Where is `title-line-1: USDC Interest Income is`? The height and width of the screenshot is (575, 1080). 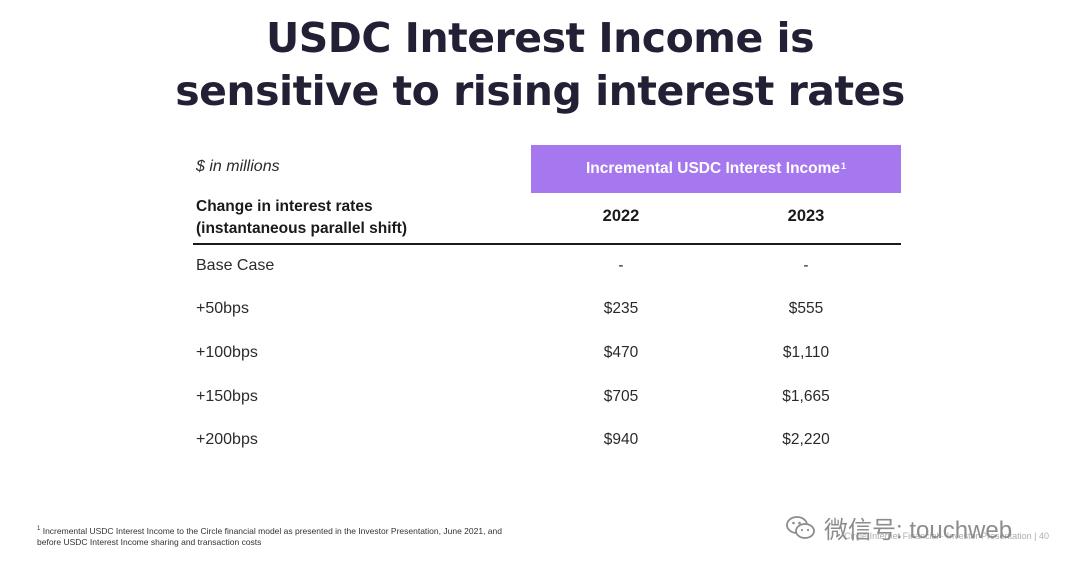
title-line-1: USDC Interest Income is is located at coordinates (540, 38).